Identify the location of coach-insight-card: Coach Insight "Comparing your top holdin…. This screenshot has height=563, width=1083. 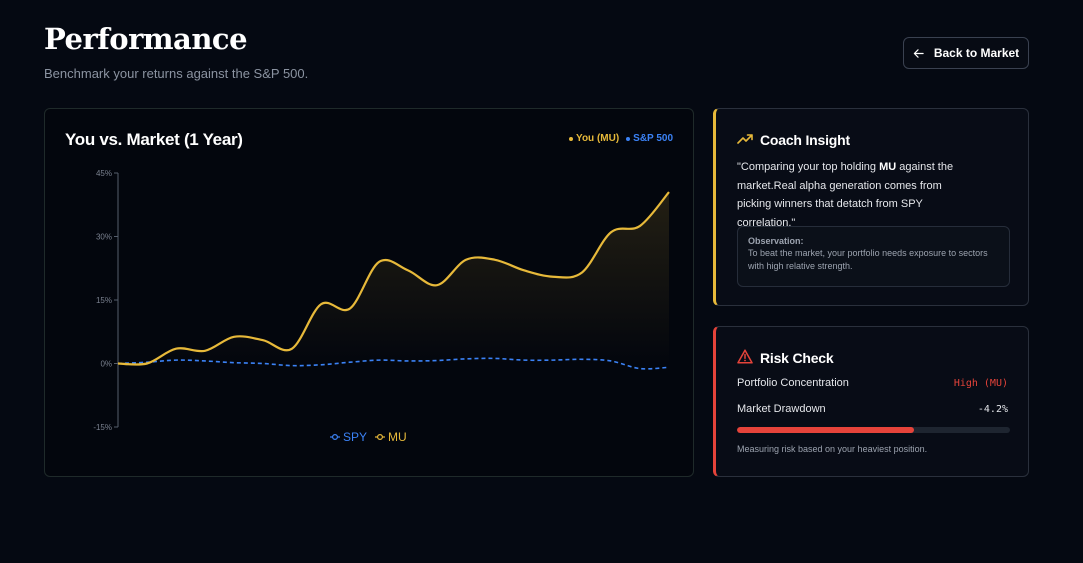
(871, 207).